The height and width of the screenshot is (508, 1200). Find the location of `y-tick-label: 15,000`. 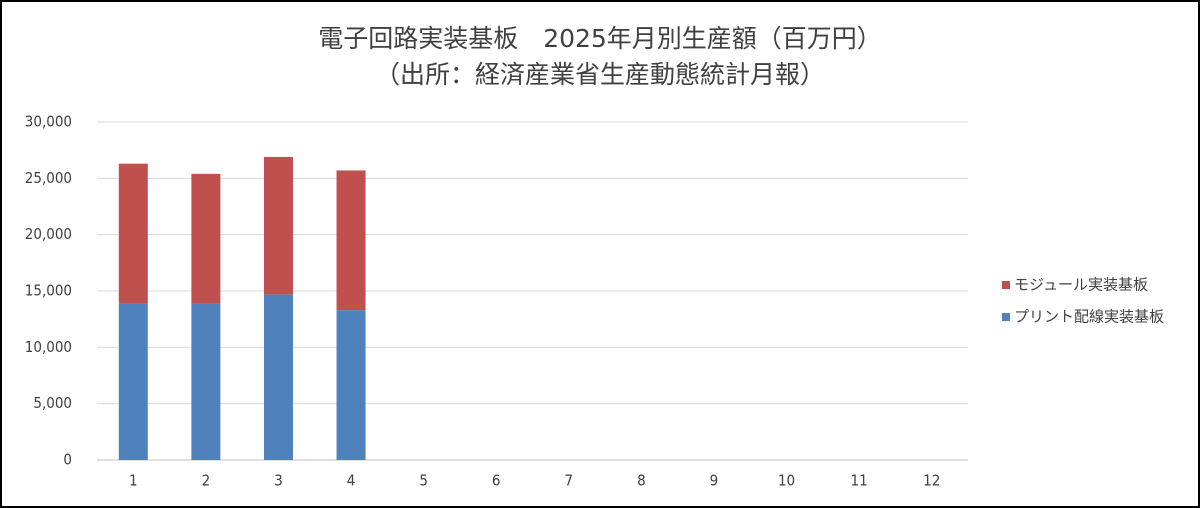

y-tick-label: 15,000 is located at coordinates (48, 291).